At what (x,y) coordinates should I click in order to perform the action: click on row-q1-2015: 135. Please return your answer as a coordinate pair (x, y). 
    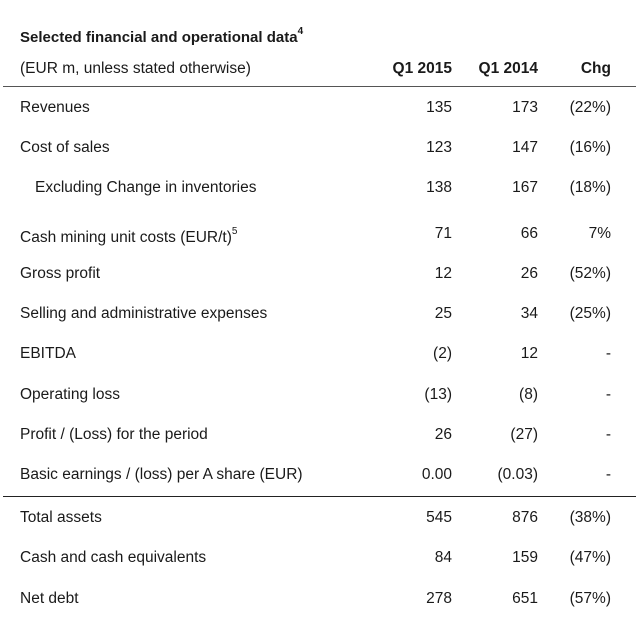
    Looking at the image, I should click on (439, 107).